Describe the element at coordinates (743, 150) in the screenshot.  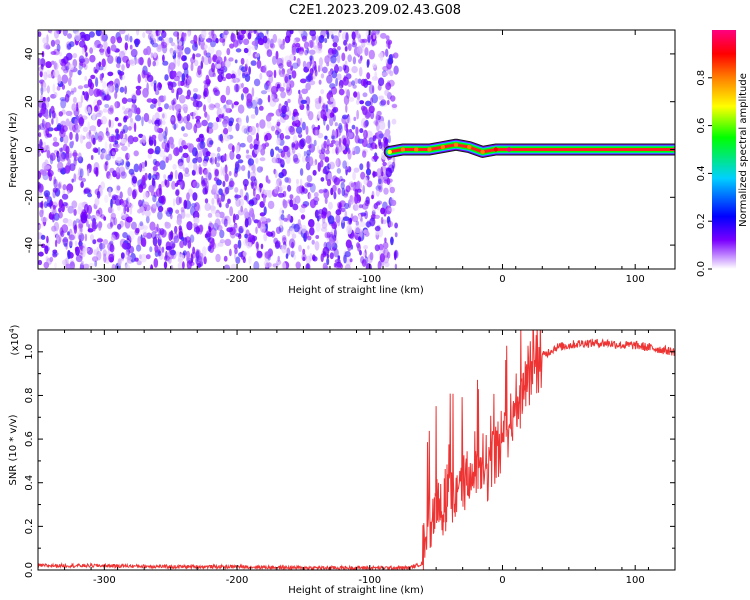
I see `colorbar-label: Normalized spectral amplitude` at that location.